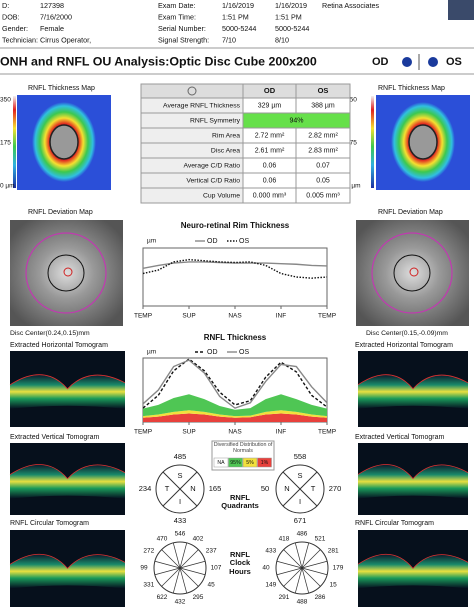 The width and height of the screenshot is (474, 609). Describe the element at coordinates (226, 135) in the screenshot. I see `table-row-label: Rim Area` at that location.